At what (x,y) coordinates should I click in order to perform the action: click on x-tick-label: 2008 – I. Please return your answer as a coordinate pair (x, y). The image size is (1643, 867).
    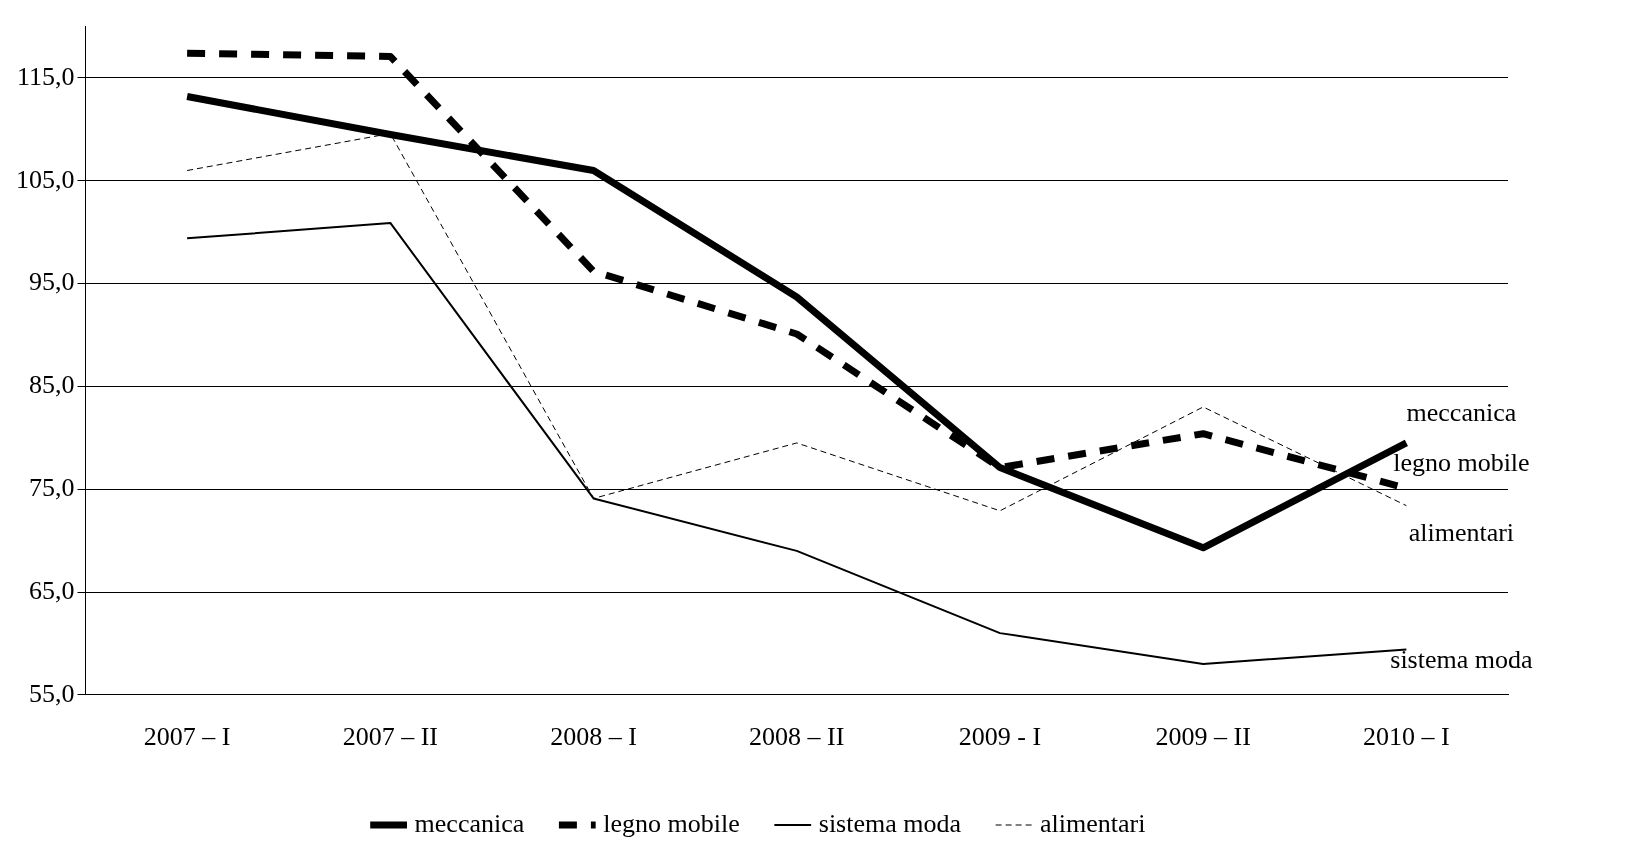
    Looking at the image, I should click on (593, 737).